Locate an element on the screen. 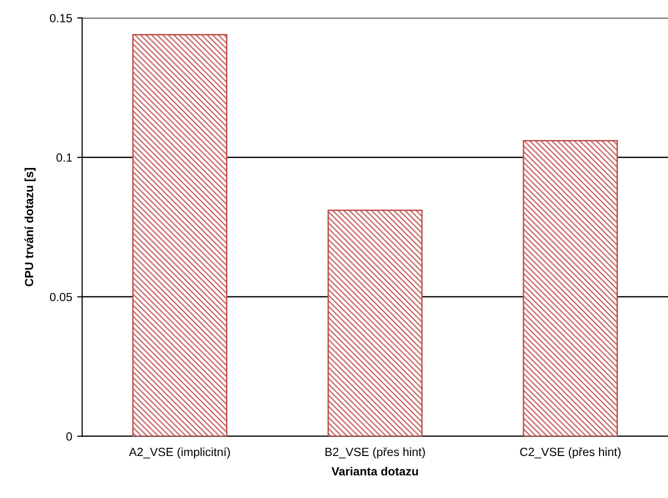  x-tick-label: A2_VSE (implicitní) is located at coordinates (179, 452).